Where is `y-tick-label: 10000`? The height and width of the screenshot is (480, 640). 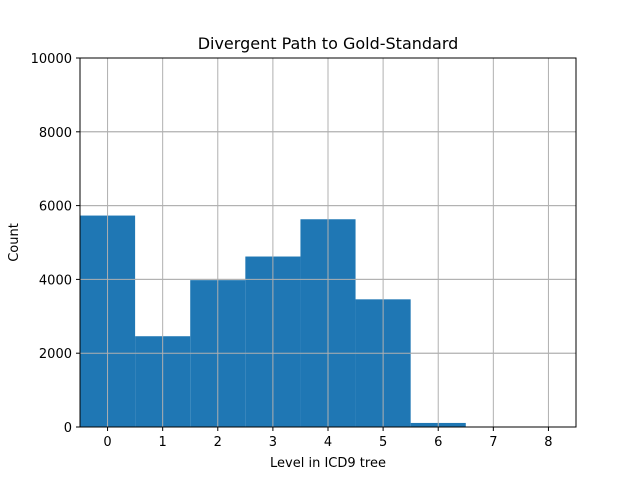 y-tick-label: 10000 is located at coordinates (51, 59).